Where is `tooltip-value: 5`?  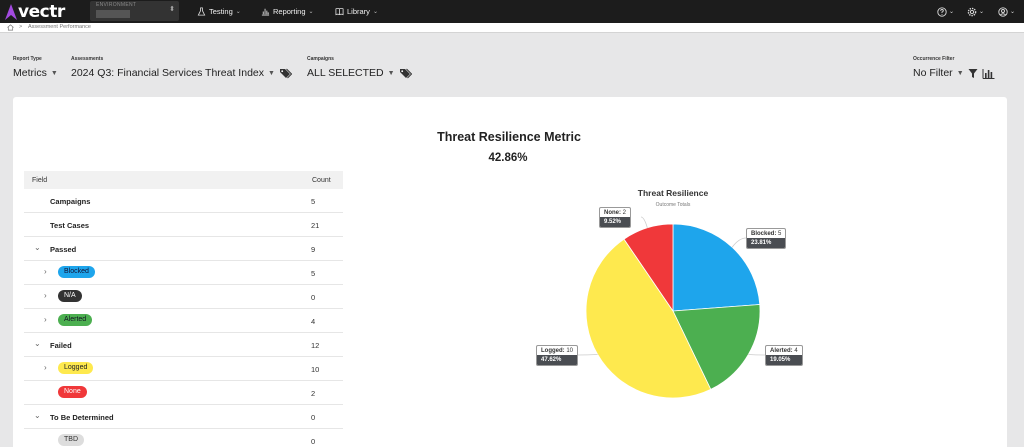
tooltip-value: 5 is located at coordinates (779, 234).